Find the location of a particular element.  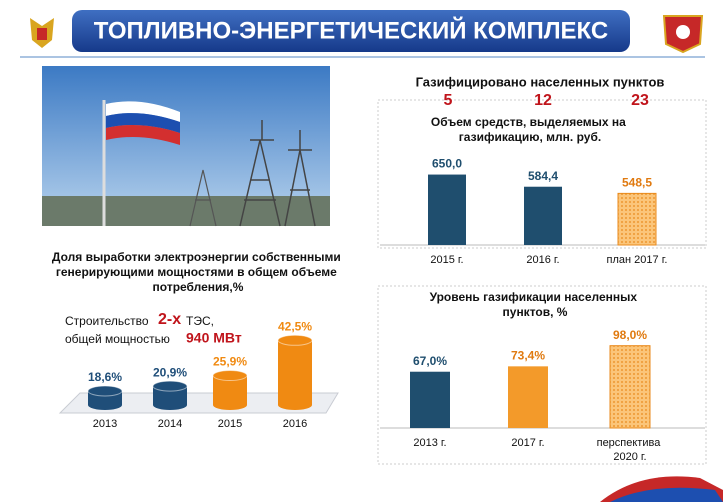

annotation: 940 МВт is located at coordinates (214, 338).